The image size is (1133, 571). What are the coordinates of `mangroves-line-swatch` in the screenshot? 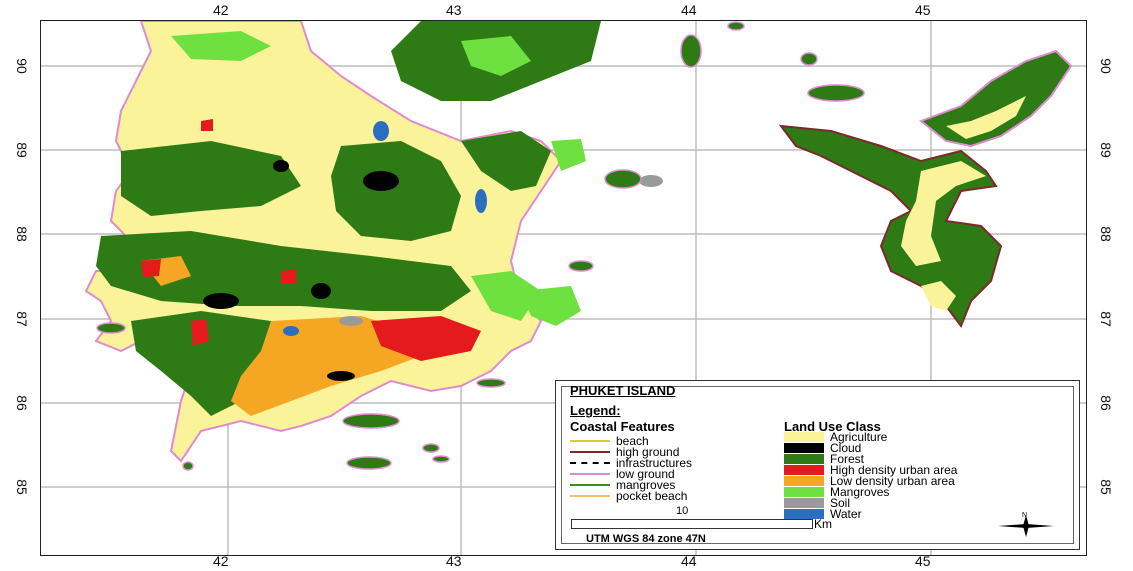 It's located at (590, 485).